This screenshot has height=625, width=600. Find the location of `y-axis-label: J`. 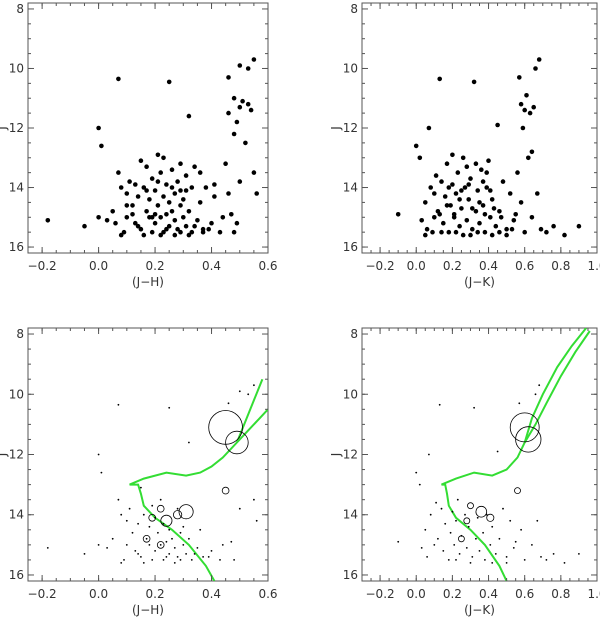

y-axis-label: J is located at coordinates (336, 128).